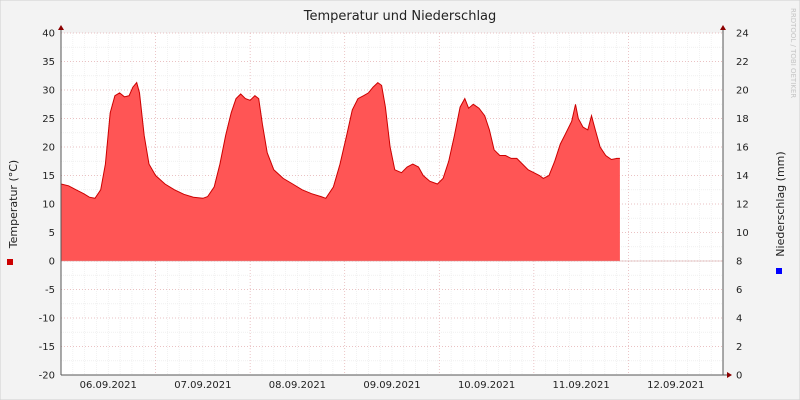  What do you see at coordinates (739, 347) in the screenshot?
I see `y-tick-right: 2` at bounding box center [739, 347].